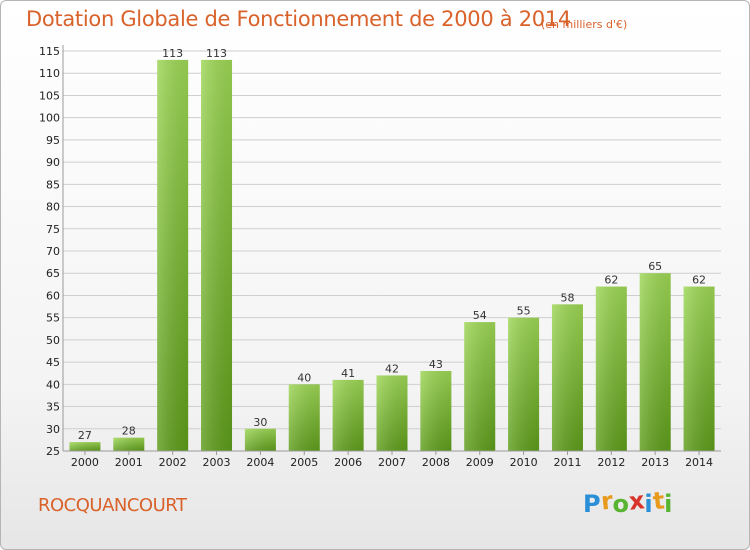  What do you see at coordinates (655, 362) in the screenshot?
I see `bar-shade-2013` at bounding box center [655, 362].